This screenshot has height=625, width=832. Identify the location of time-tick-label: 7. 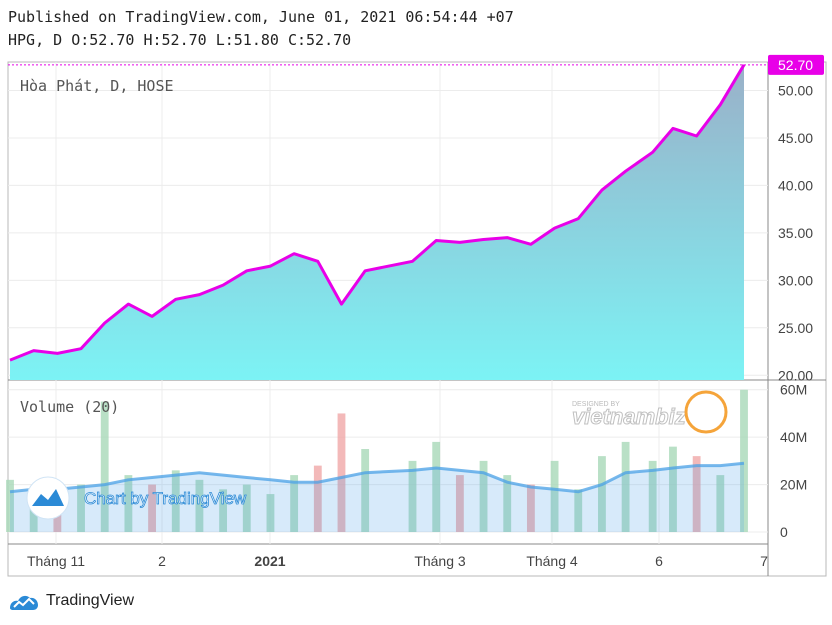
(764, 561).